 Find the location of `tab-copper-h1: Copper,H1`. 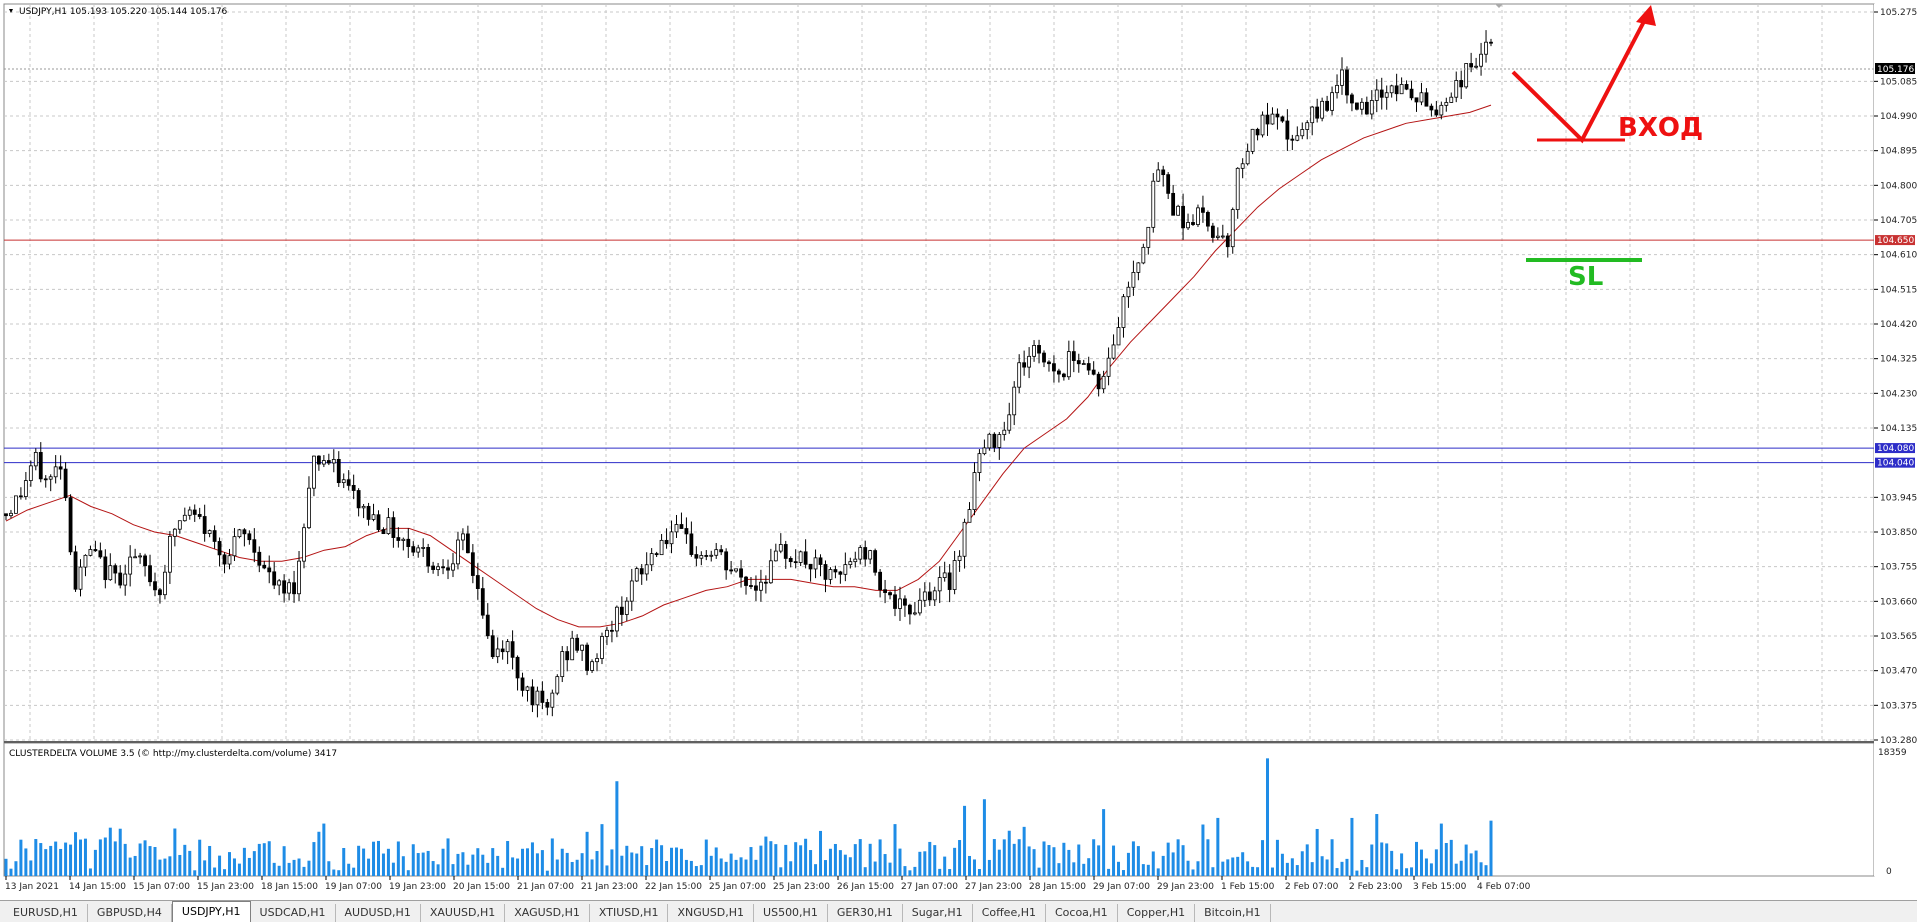

tab-copper-h1: Copper,H1 is located at coordinates (1157, 913).